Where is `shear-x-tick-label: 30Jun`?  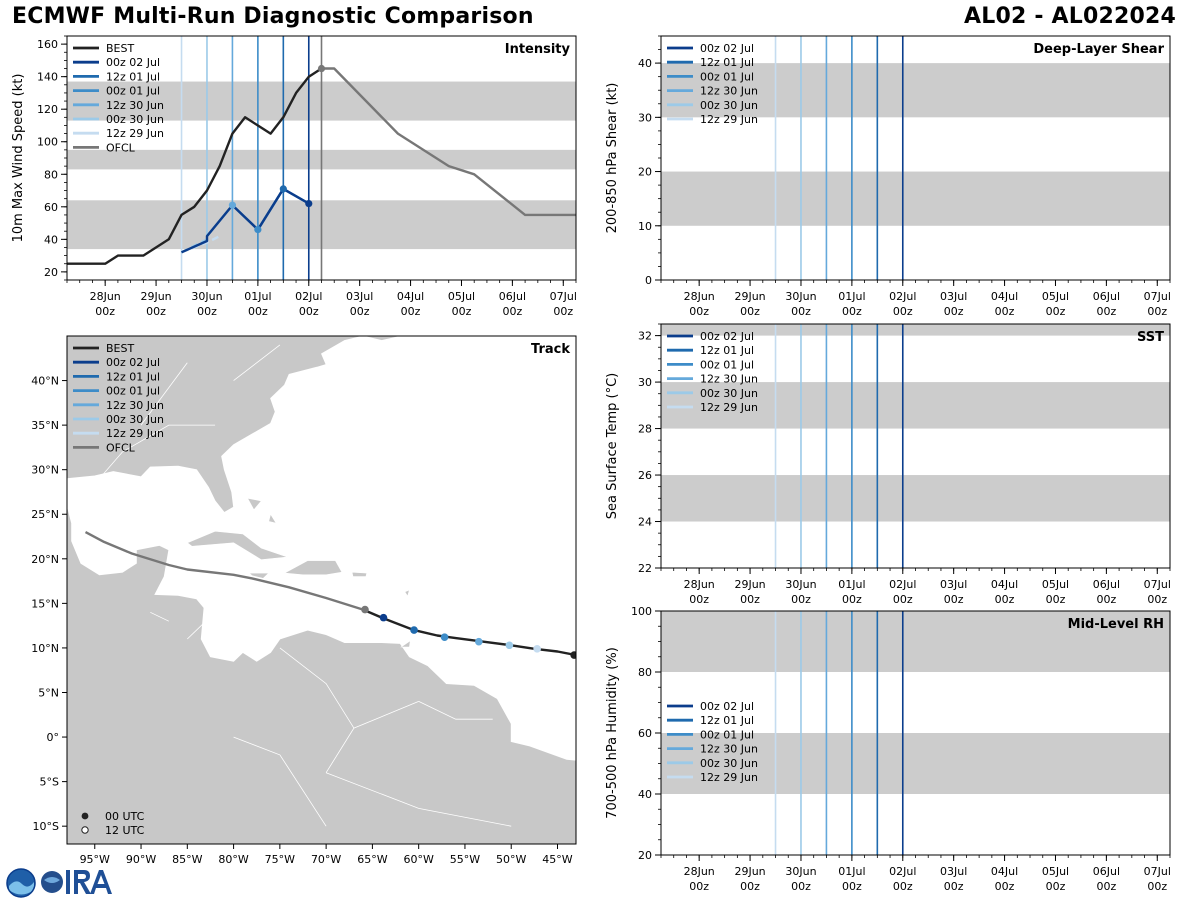
shear-x-tick-label: 30Jun is located at coordinates (800, 296).